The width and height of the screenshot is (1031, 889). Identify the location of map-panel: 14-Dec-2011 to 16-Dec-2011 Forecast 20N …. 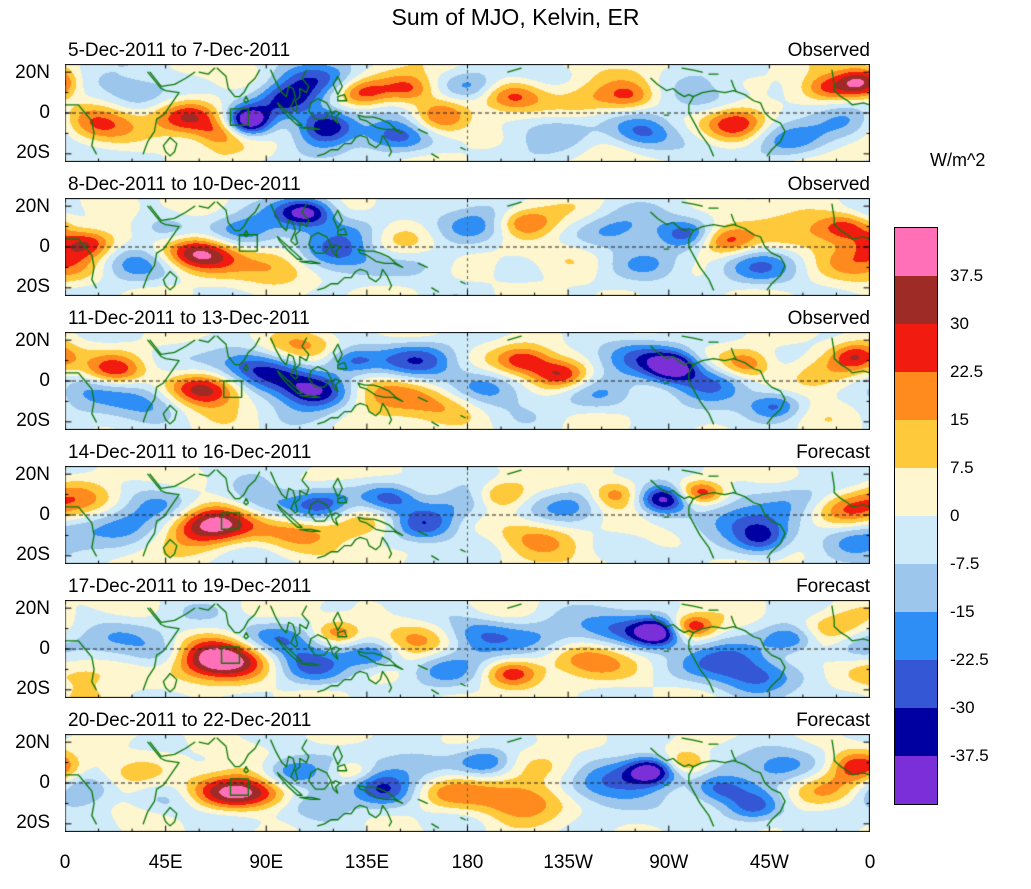
(435, 503).